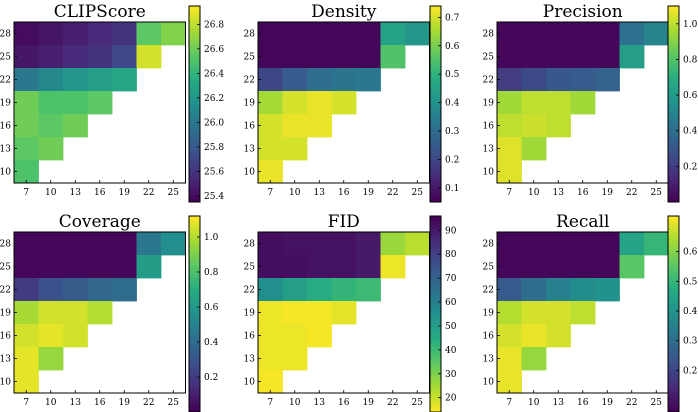 The image size is (698, 412). I want to click on colorbar-tick-label: 0.4, so click(690, 132).